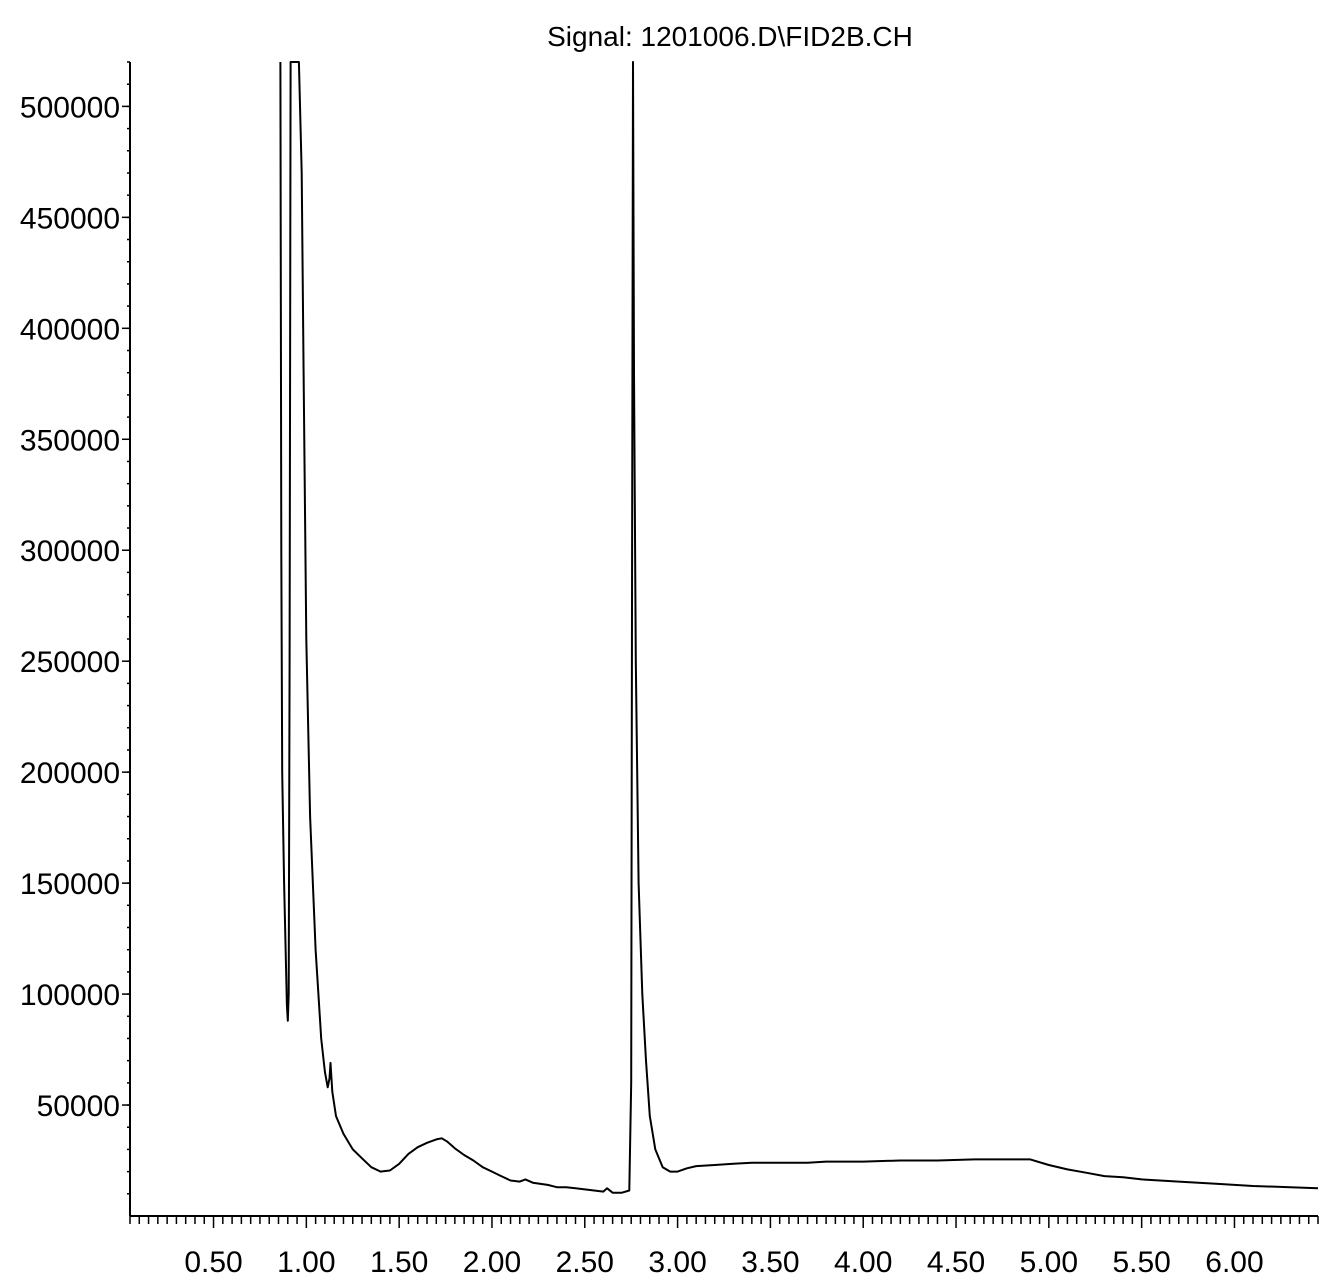 The width and height of the screenshot is (1320, 1286). Describe the element at coordinates (70, 551) in the screenshot. I see `y-tick-label: 300000` at that location.